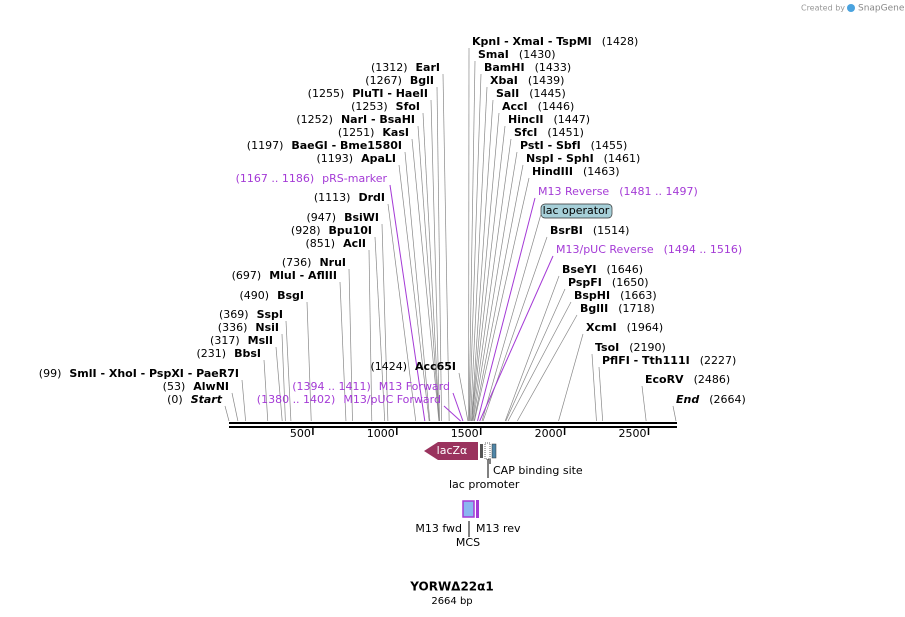 Image resolution: width=905 pixels, height=617 pixels. I want to click on site-position: (1424), so click(388, 366).